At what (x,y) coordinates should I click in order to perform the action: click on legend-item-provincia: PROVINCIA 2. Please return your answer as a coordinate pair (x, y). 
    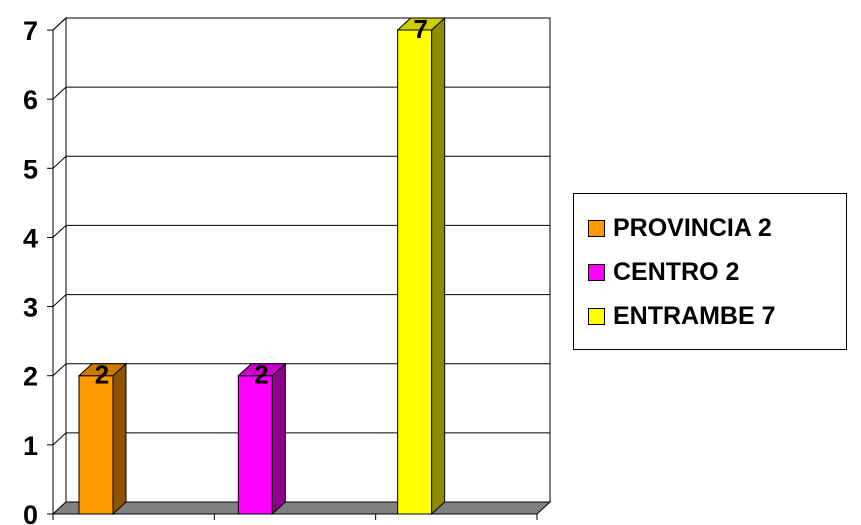
    Looking at the image, I should click on (680, 228).